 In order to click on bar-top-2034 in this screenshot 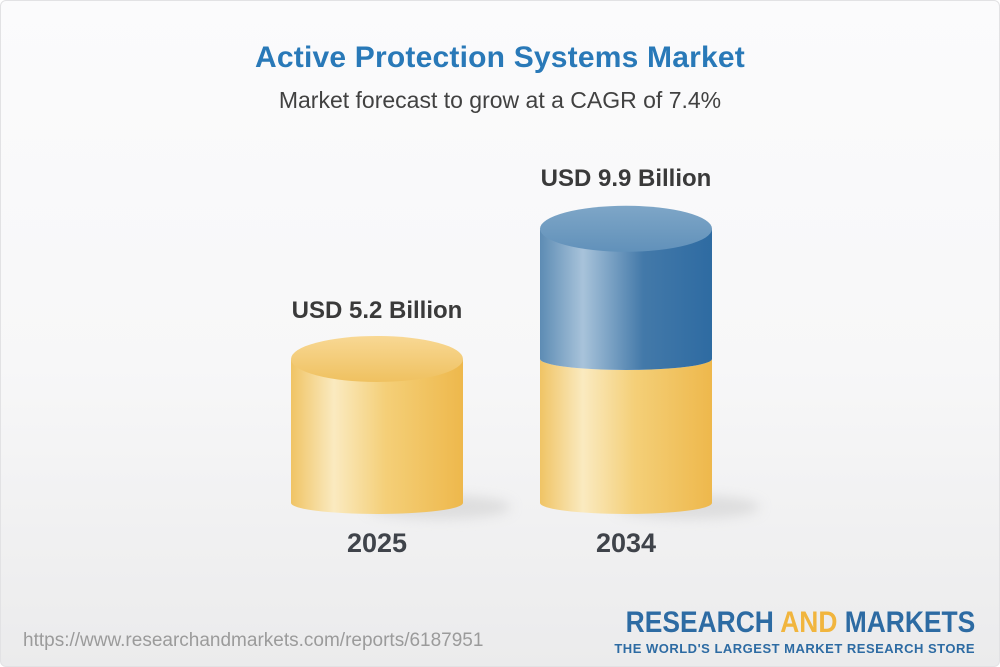, I will do `click(626, 228)`.